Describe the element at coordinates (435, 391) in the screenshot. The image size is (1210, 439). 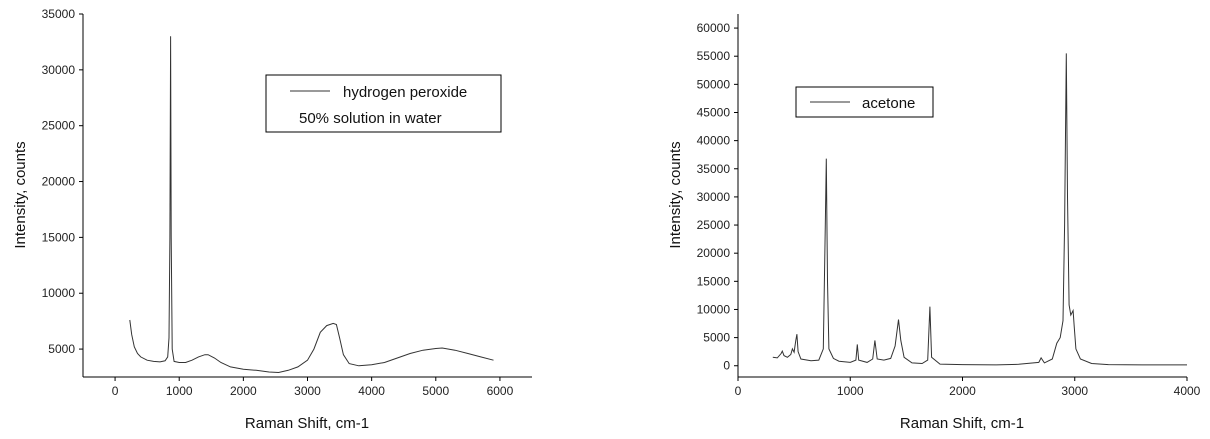
I see `x-tick-label: 5000` at that location.